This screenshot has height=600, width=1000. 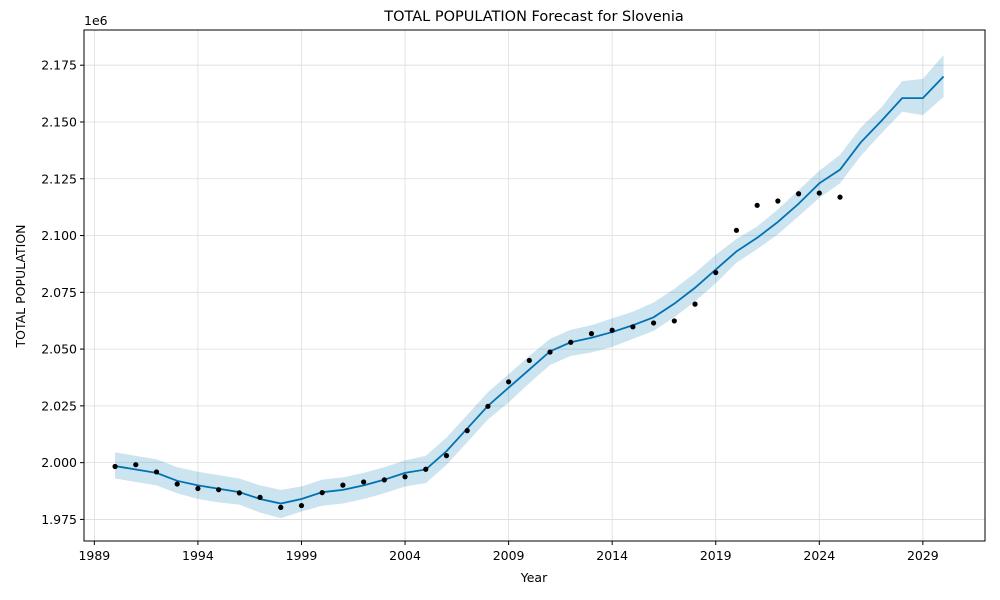 I want to click on y-tick-label: 2.025, so click(x=59, y=405).